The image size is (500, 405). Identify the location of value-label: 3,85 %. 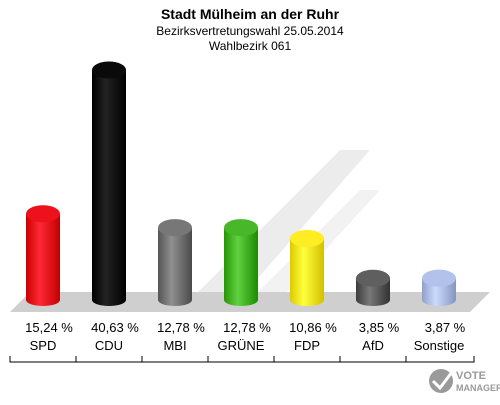
(379, 327).